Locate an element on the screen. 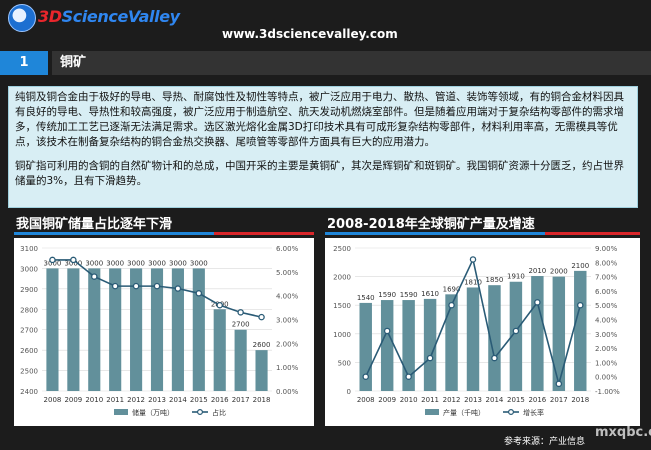 The height and width of the screenshot is (450, 651). chart2-y-left-tick: 0 is located at coordinates (349, 392).